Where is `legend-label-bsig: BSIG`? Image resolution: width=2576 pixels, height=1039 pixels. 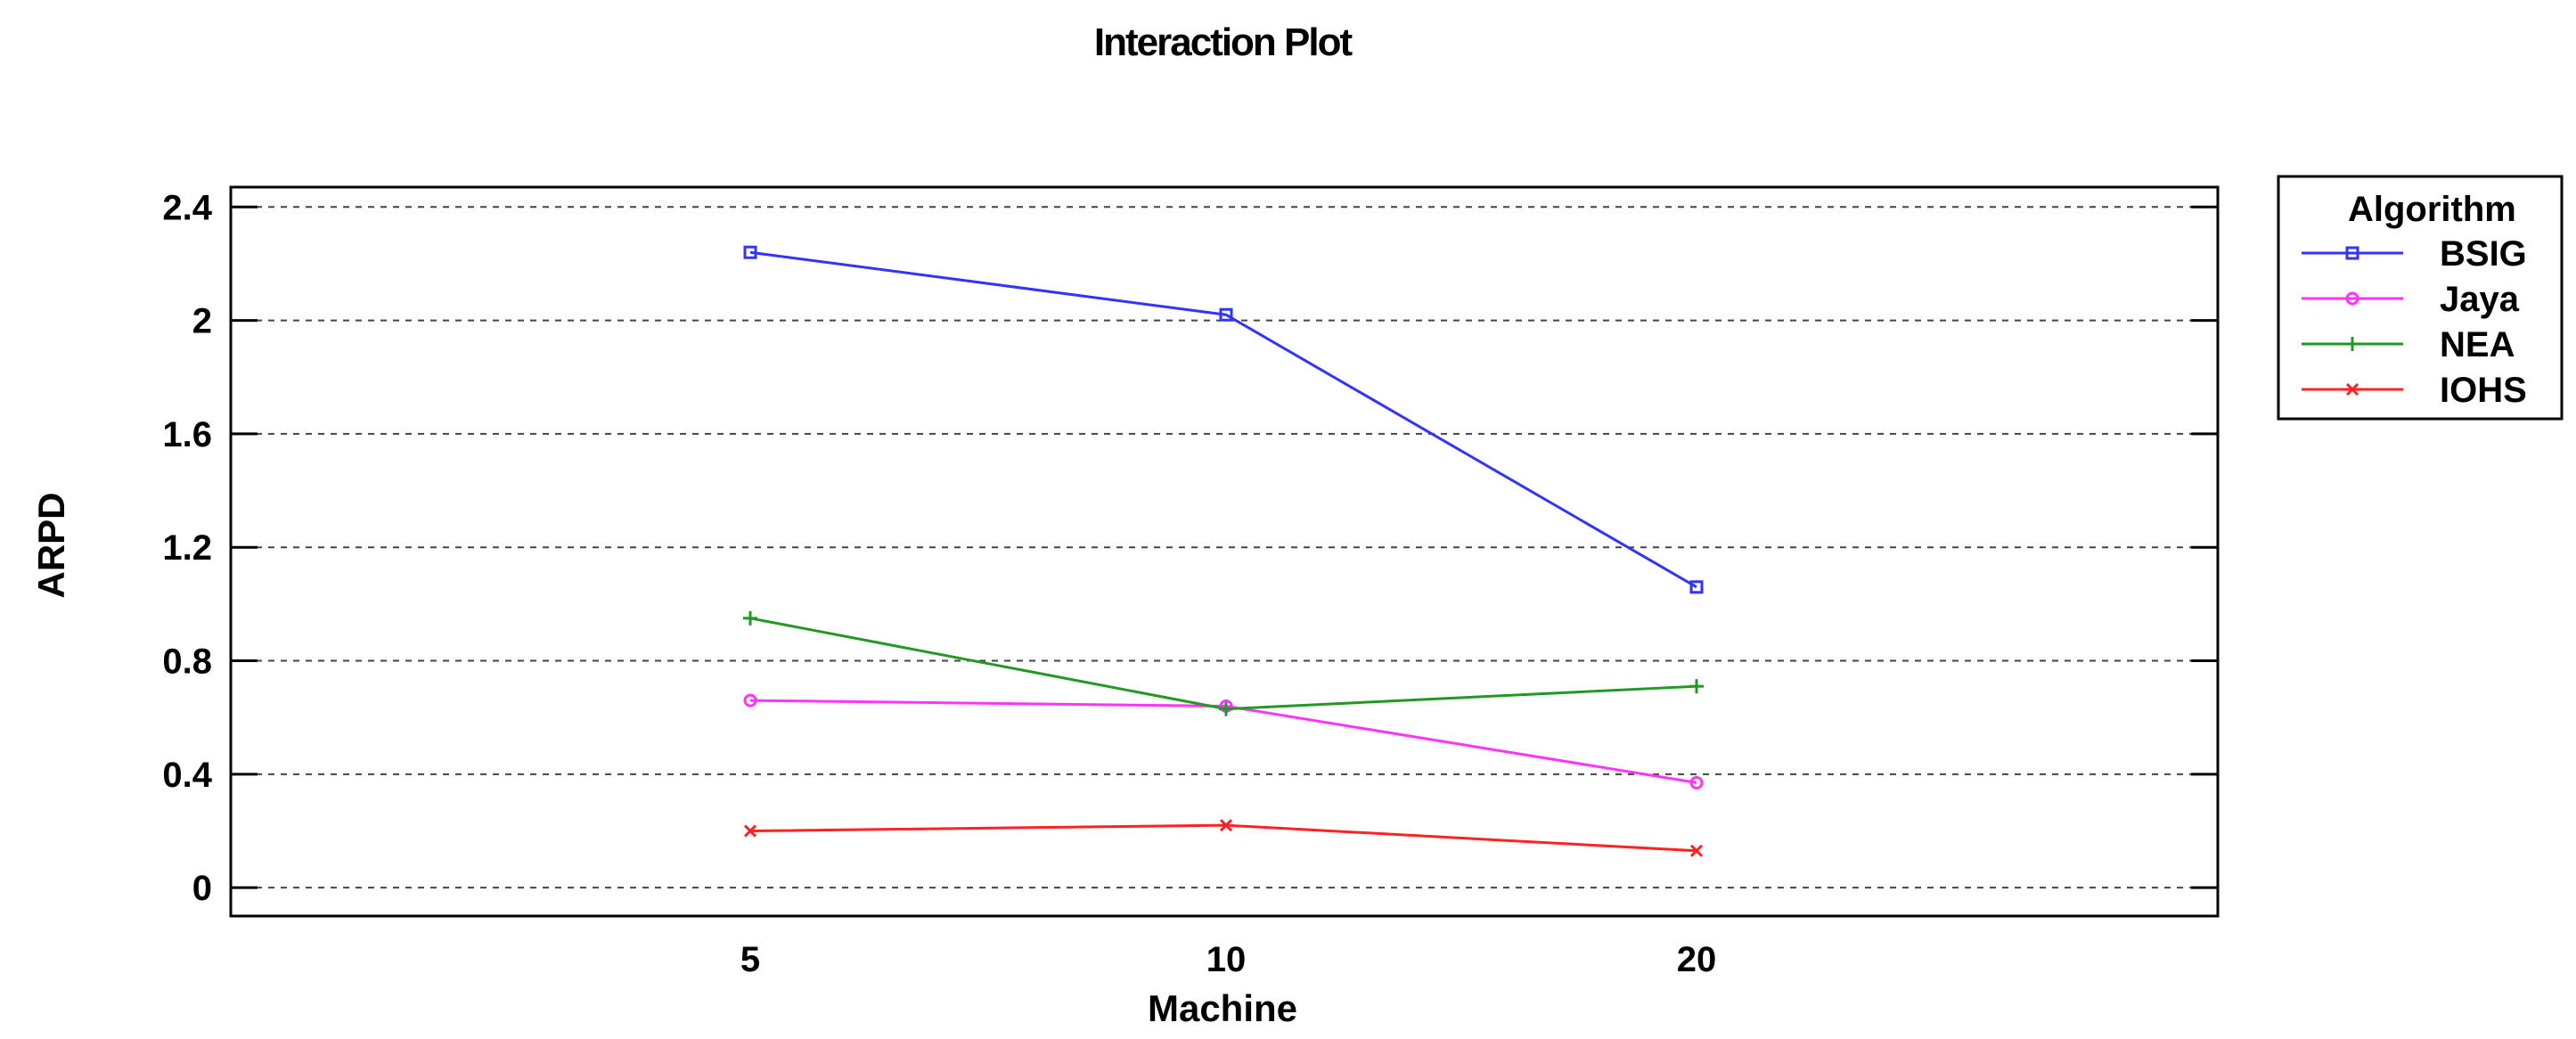
legend-label-bsig: BSIG is located at coordinates (2483, 254).